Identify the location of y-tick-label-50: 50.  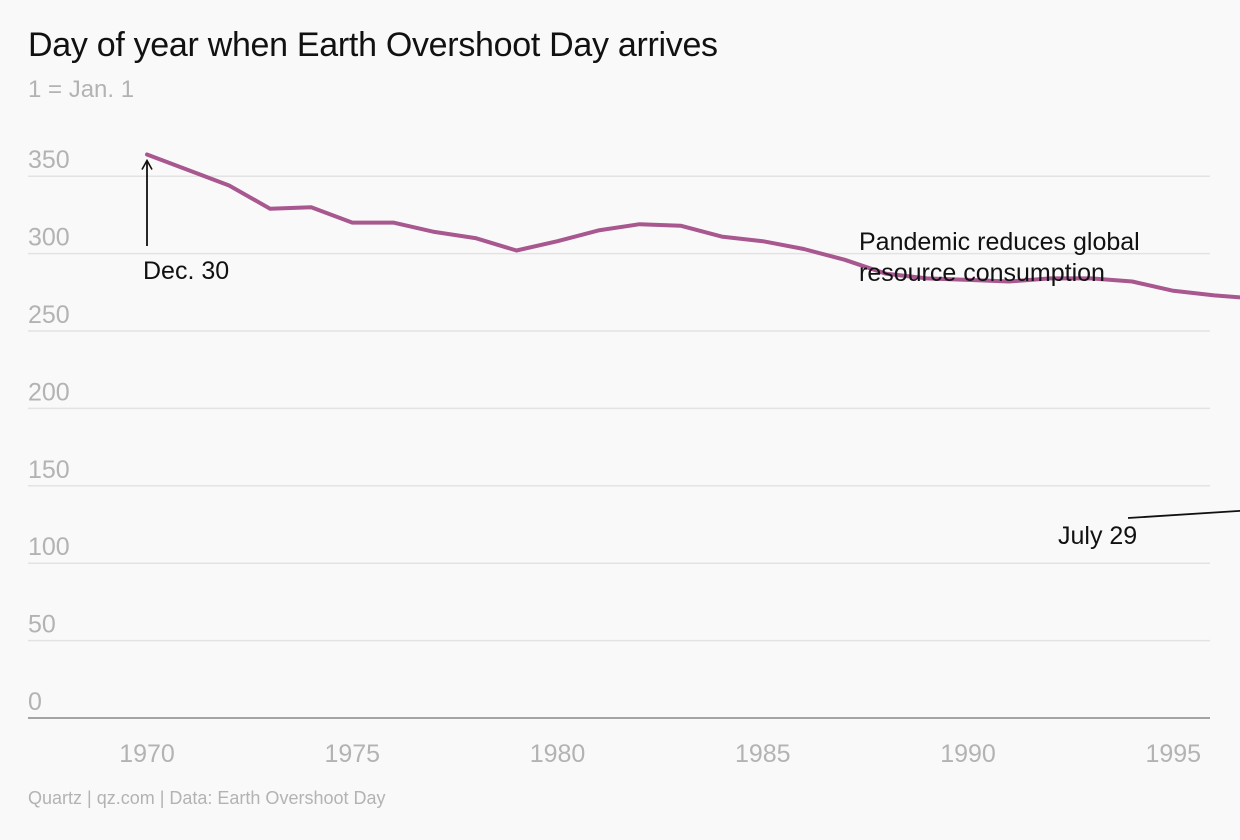
(42, 625).